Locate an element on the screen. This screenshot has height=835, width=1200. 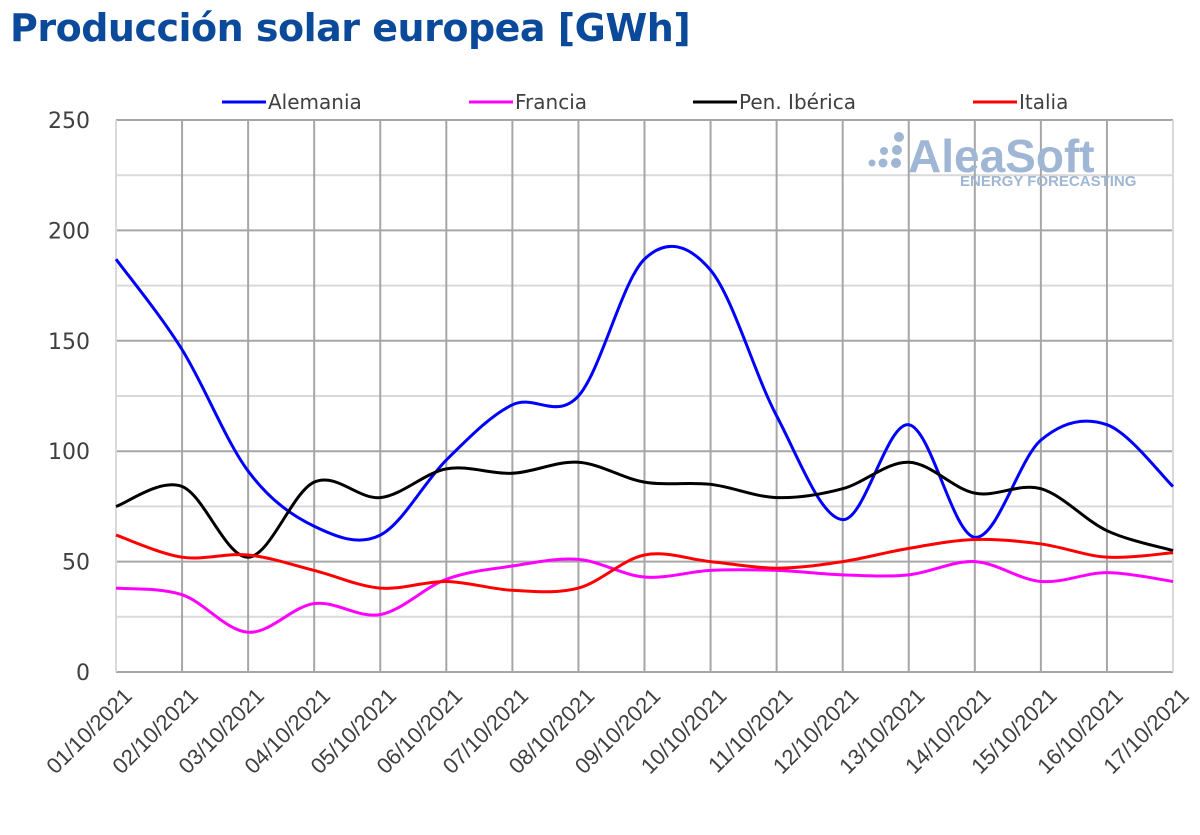
series-line-francia is located at coordinates (644, 595).